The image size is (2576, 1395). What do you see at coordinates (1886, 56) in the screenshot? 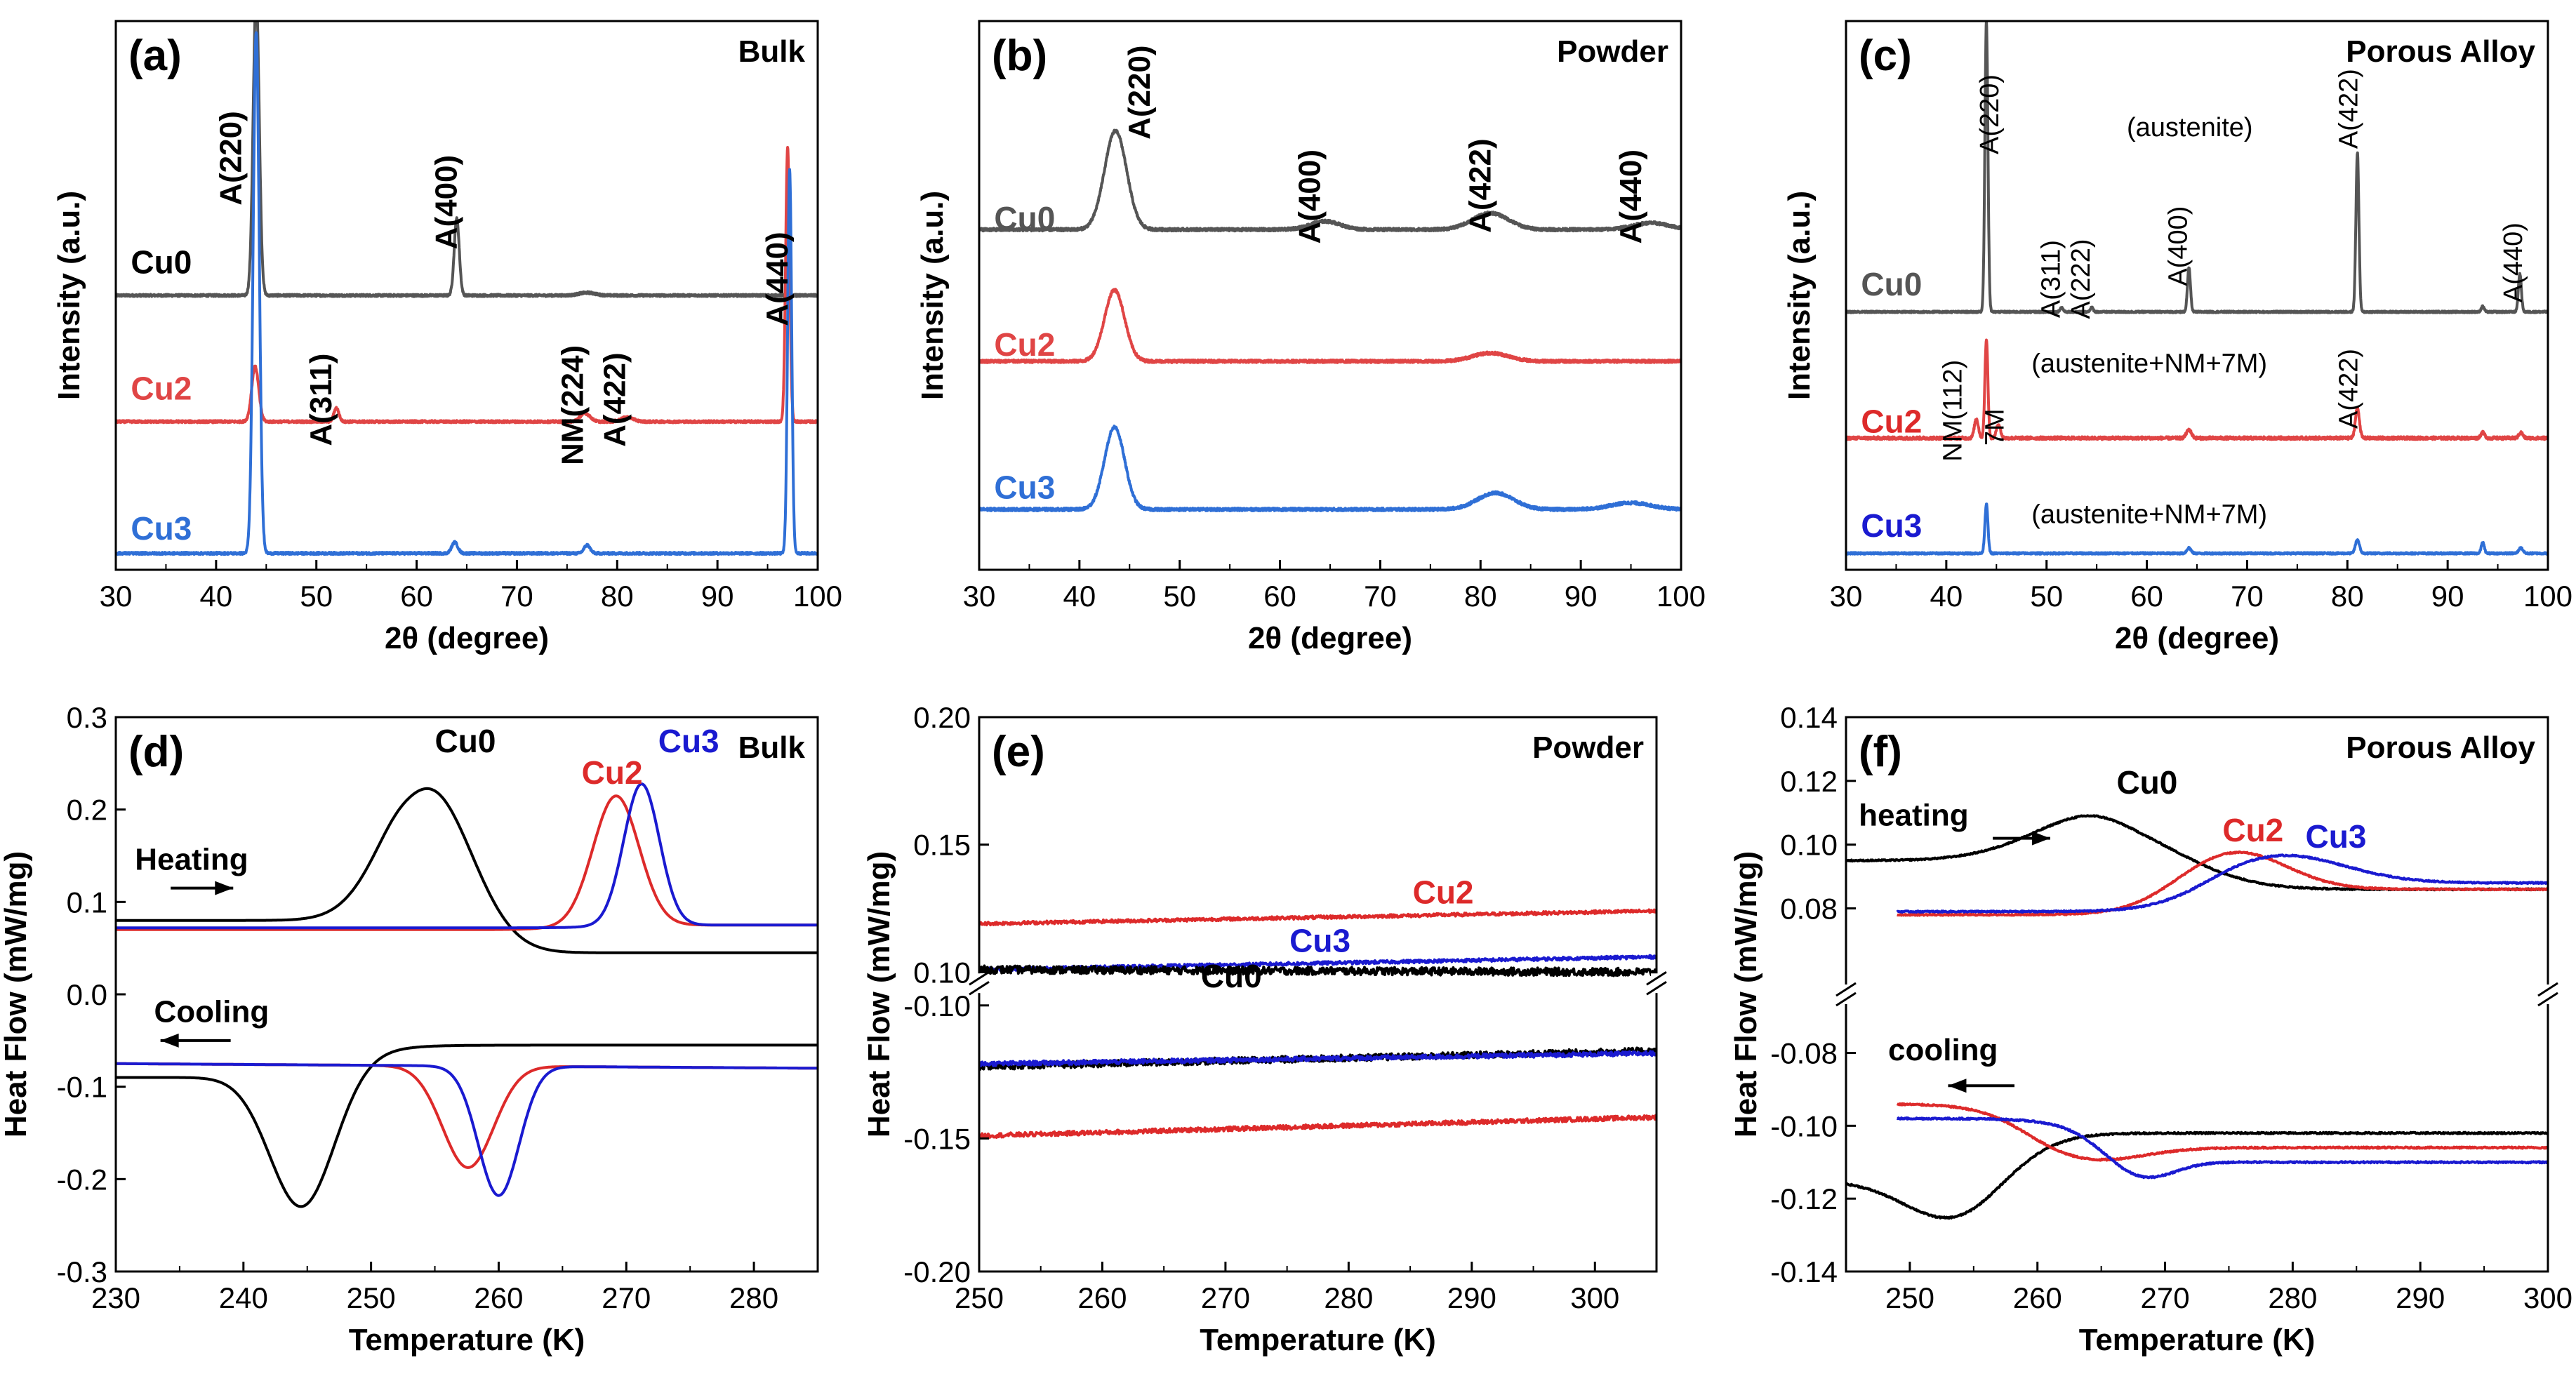
I see `panel-label: (c)` at bounding box center [1886, 56].